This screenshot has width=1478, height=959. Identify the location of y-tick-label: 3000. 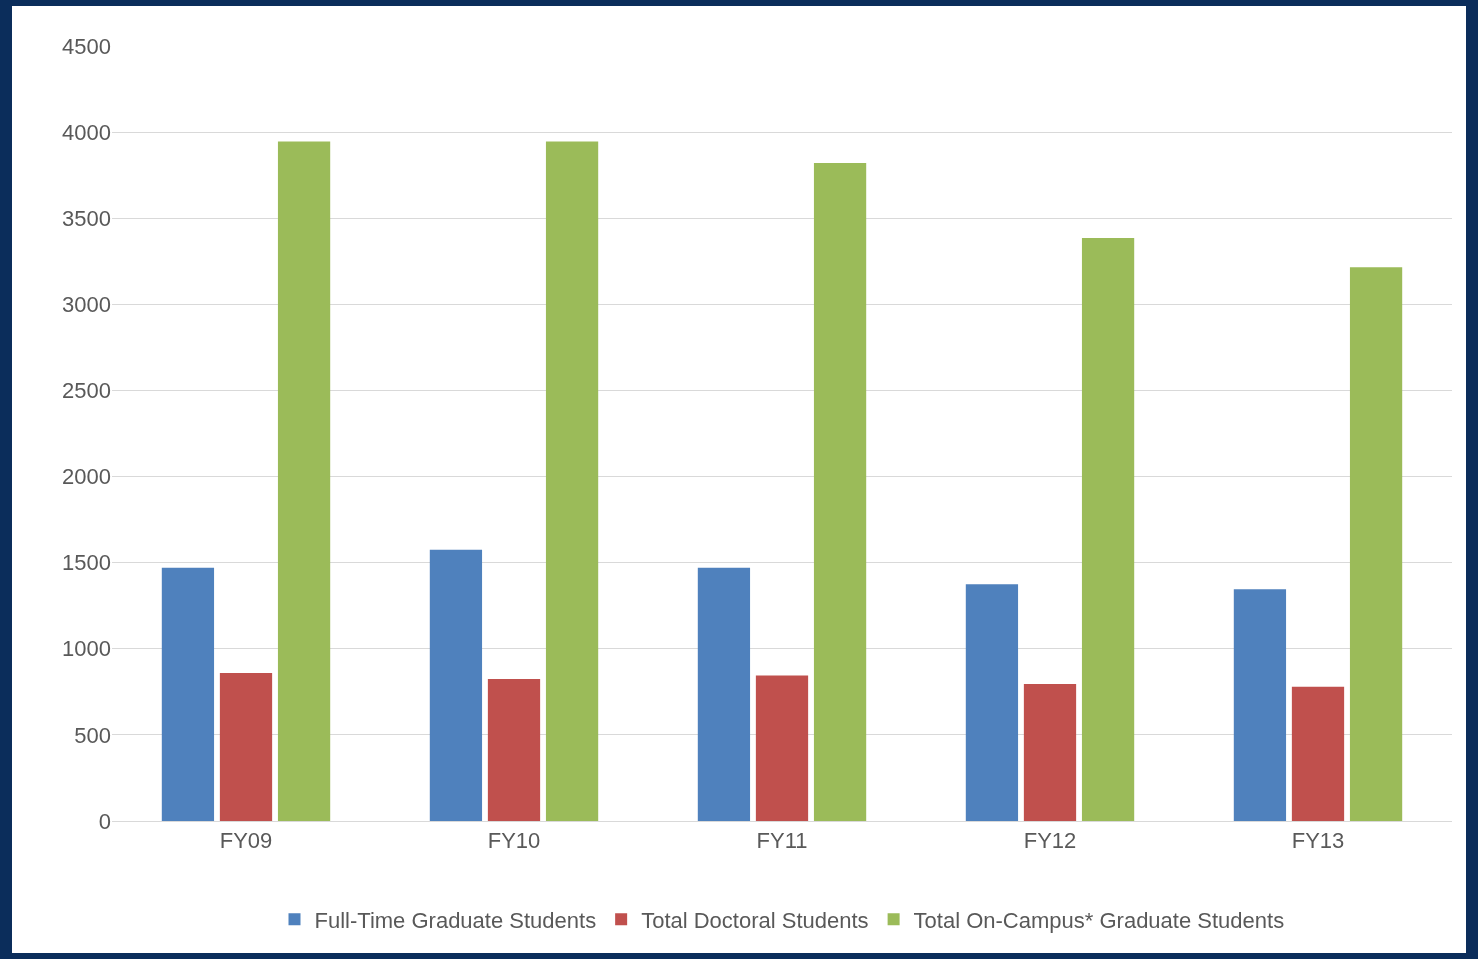
(86, 305).